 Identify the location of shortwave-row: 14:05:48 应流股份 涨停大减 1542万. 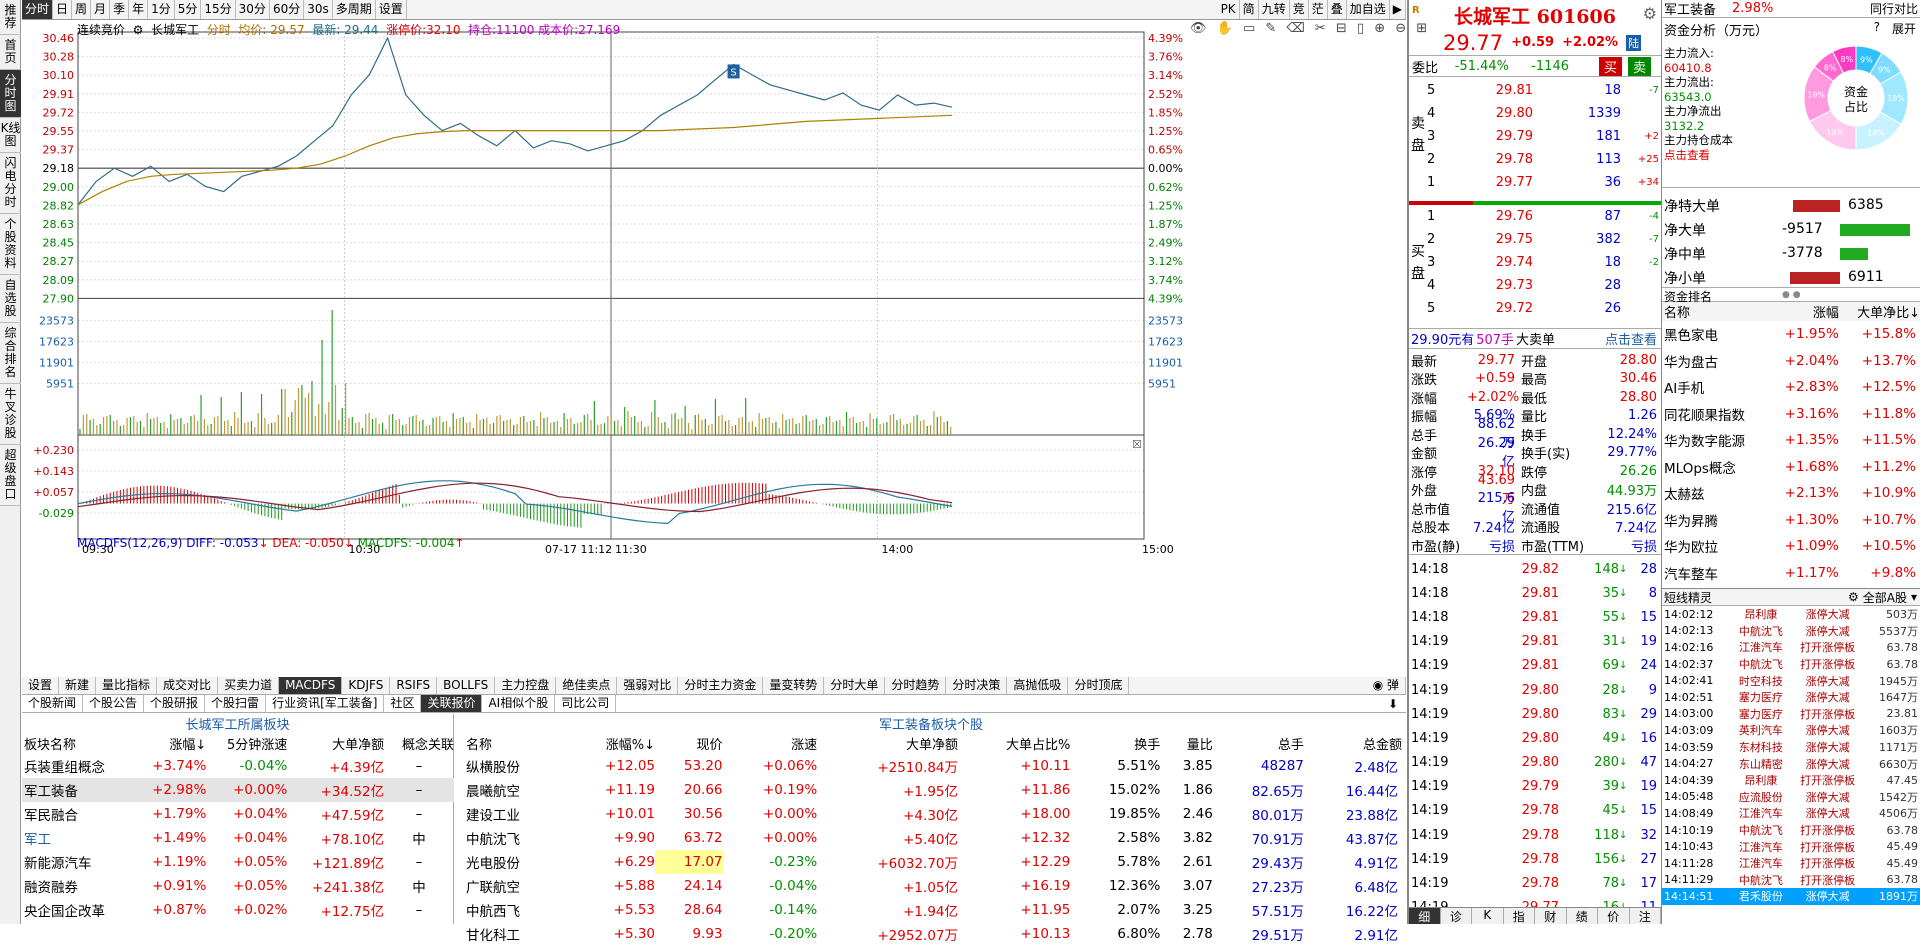
(1791, 797).